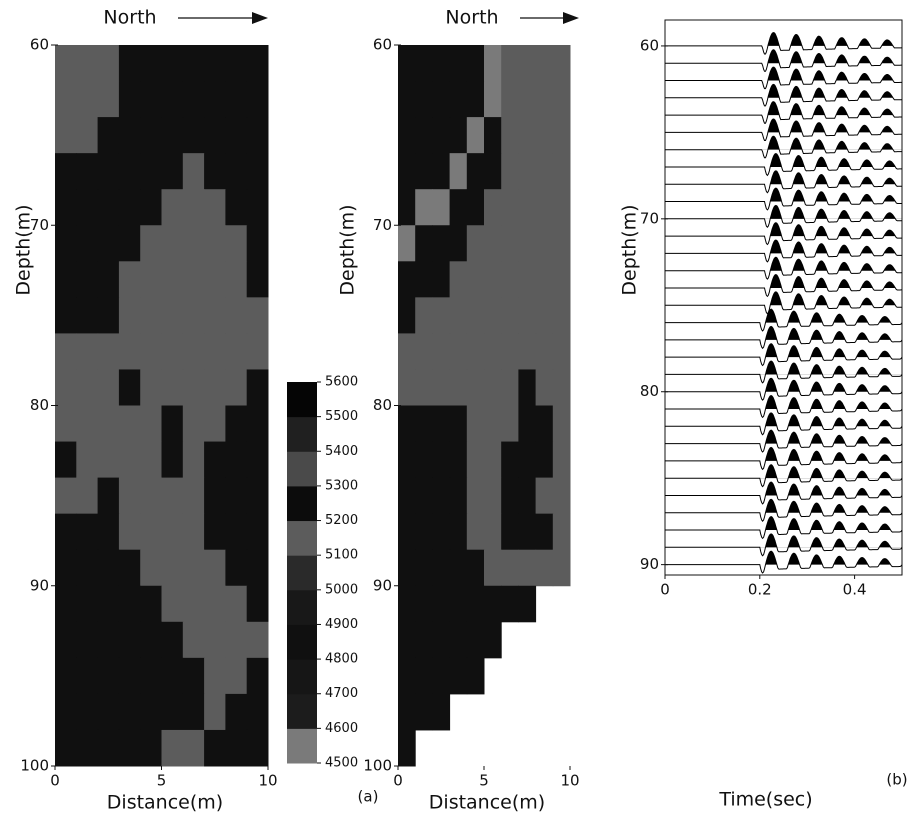  What do you see at coordinates (341, 659) in the screenshot?
I see `colorbar-tick-label: 4800` at bounding box center [341, 659].